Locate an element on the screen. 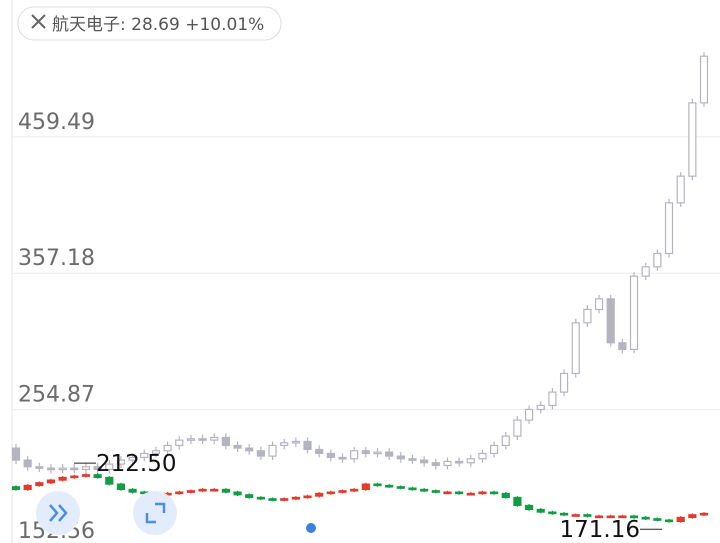  legend: 航天电子: 28.69 +10.01% is located at coordinates (149, 23).